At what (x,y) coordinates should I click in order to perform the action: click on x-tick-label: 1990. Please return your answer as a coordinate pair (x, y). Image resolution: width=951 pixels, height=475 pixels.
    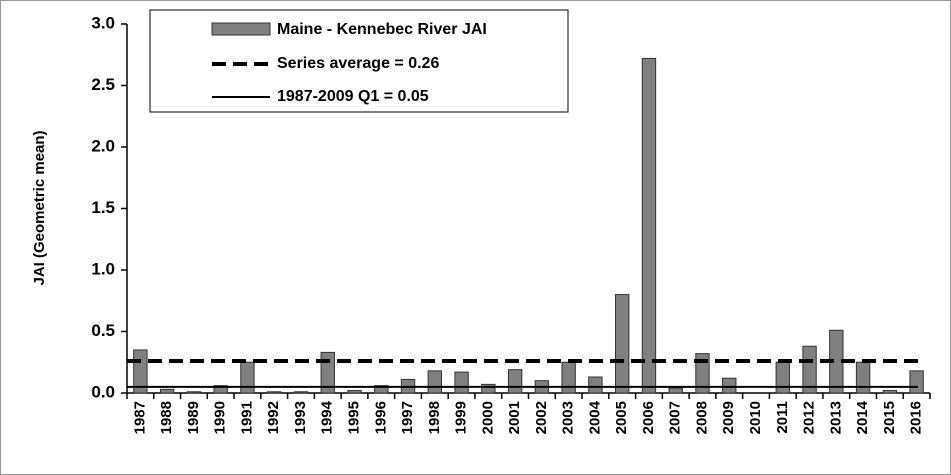
    Looking at the image, I should click on (220, 417).